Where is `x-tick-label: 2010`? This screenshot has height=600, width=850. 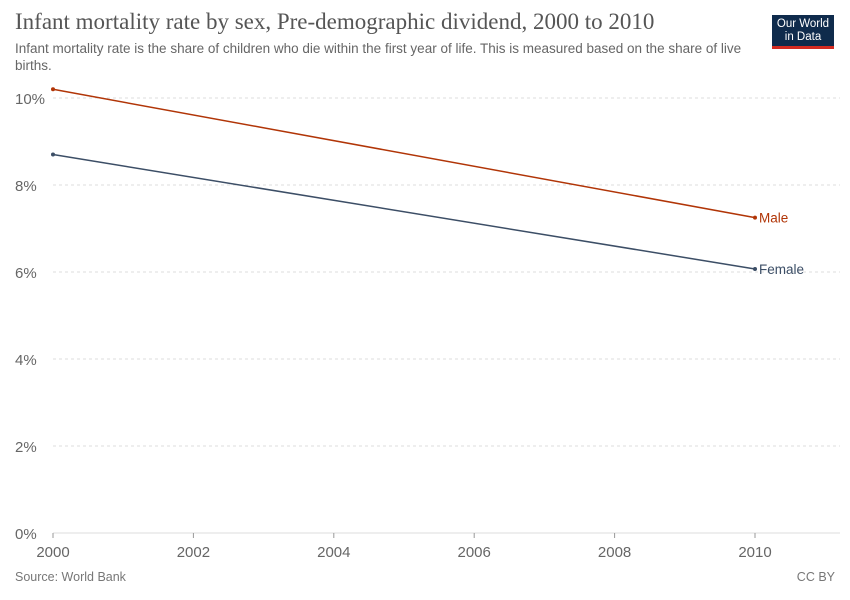
x-tick-label: 2010 is located at coordinates (754, 552).